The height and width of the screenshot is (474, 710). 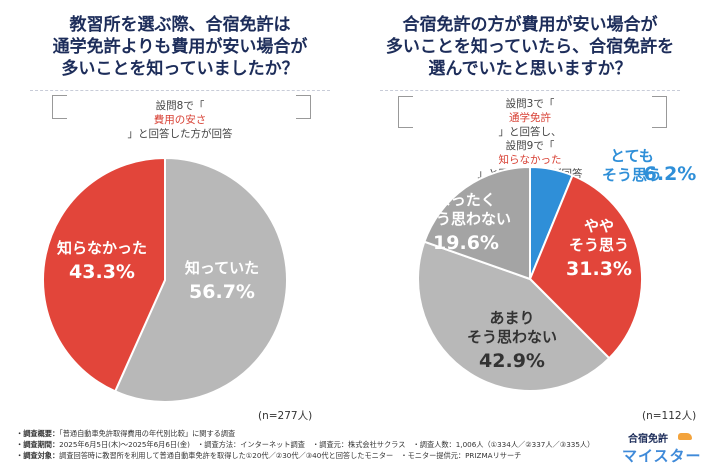 I want to click on title-line: 教習所を選ぶ際、合宿免許は, so click(x=180, y=25).